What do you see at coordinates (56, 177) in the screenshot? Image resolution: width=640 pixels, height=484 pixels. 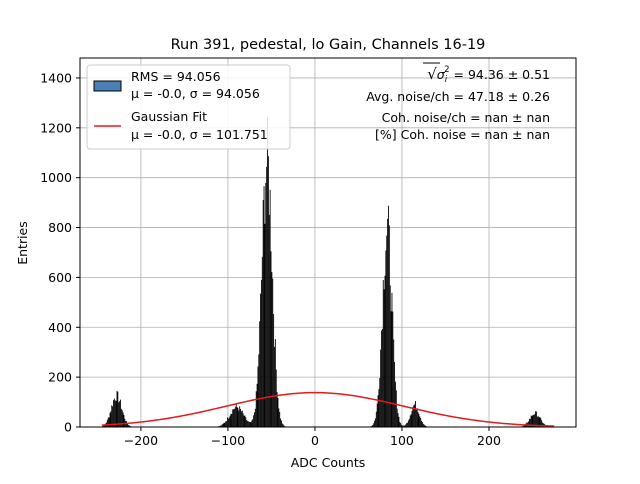 I see `y-tick-label: 1000` at bounding box center [56, 177].